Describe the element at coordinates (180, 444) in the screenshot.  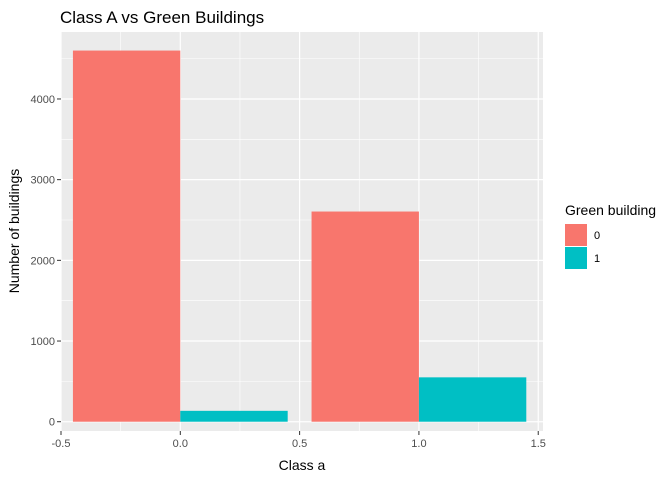
I see `x-tick-label: 0.0` at that location.